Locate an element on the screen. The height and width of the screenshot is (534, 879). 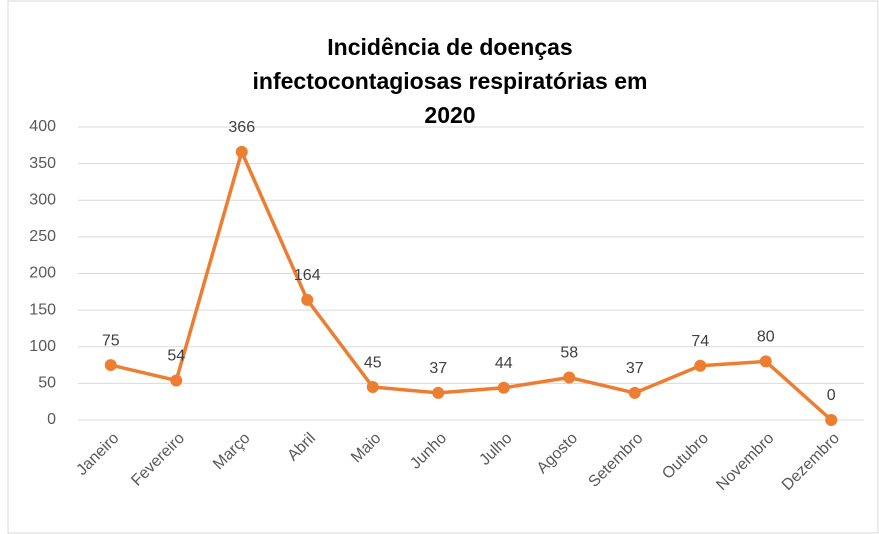
data-label: 75 is located at coordinates (111, 340).